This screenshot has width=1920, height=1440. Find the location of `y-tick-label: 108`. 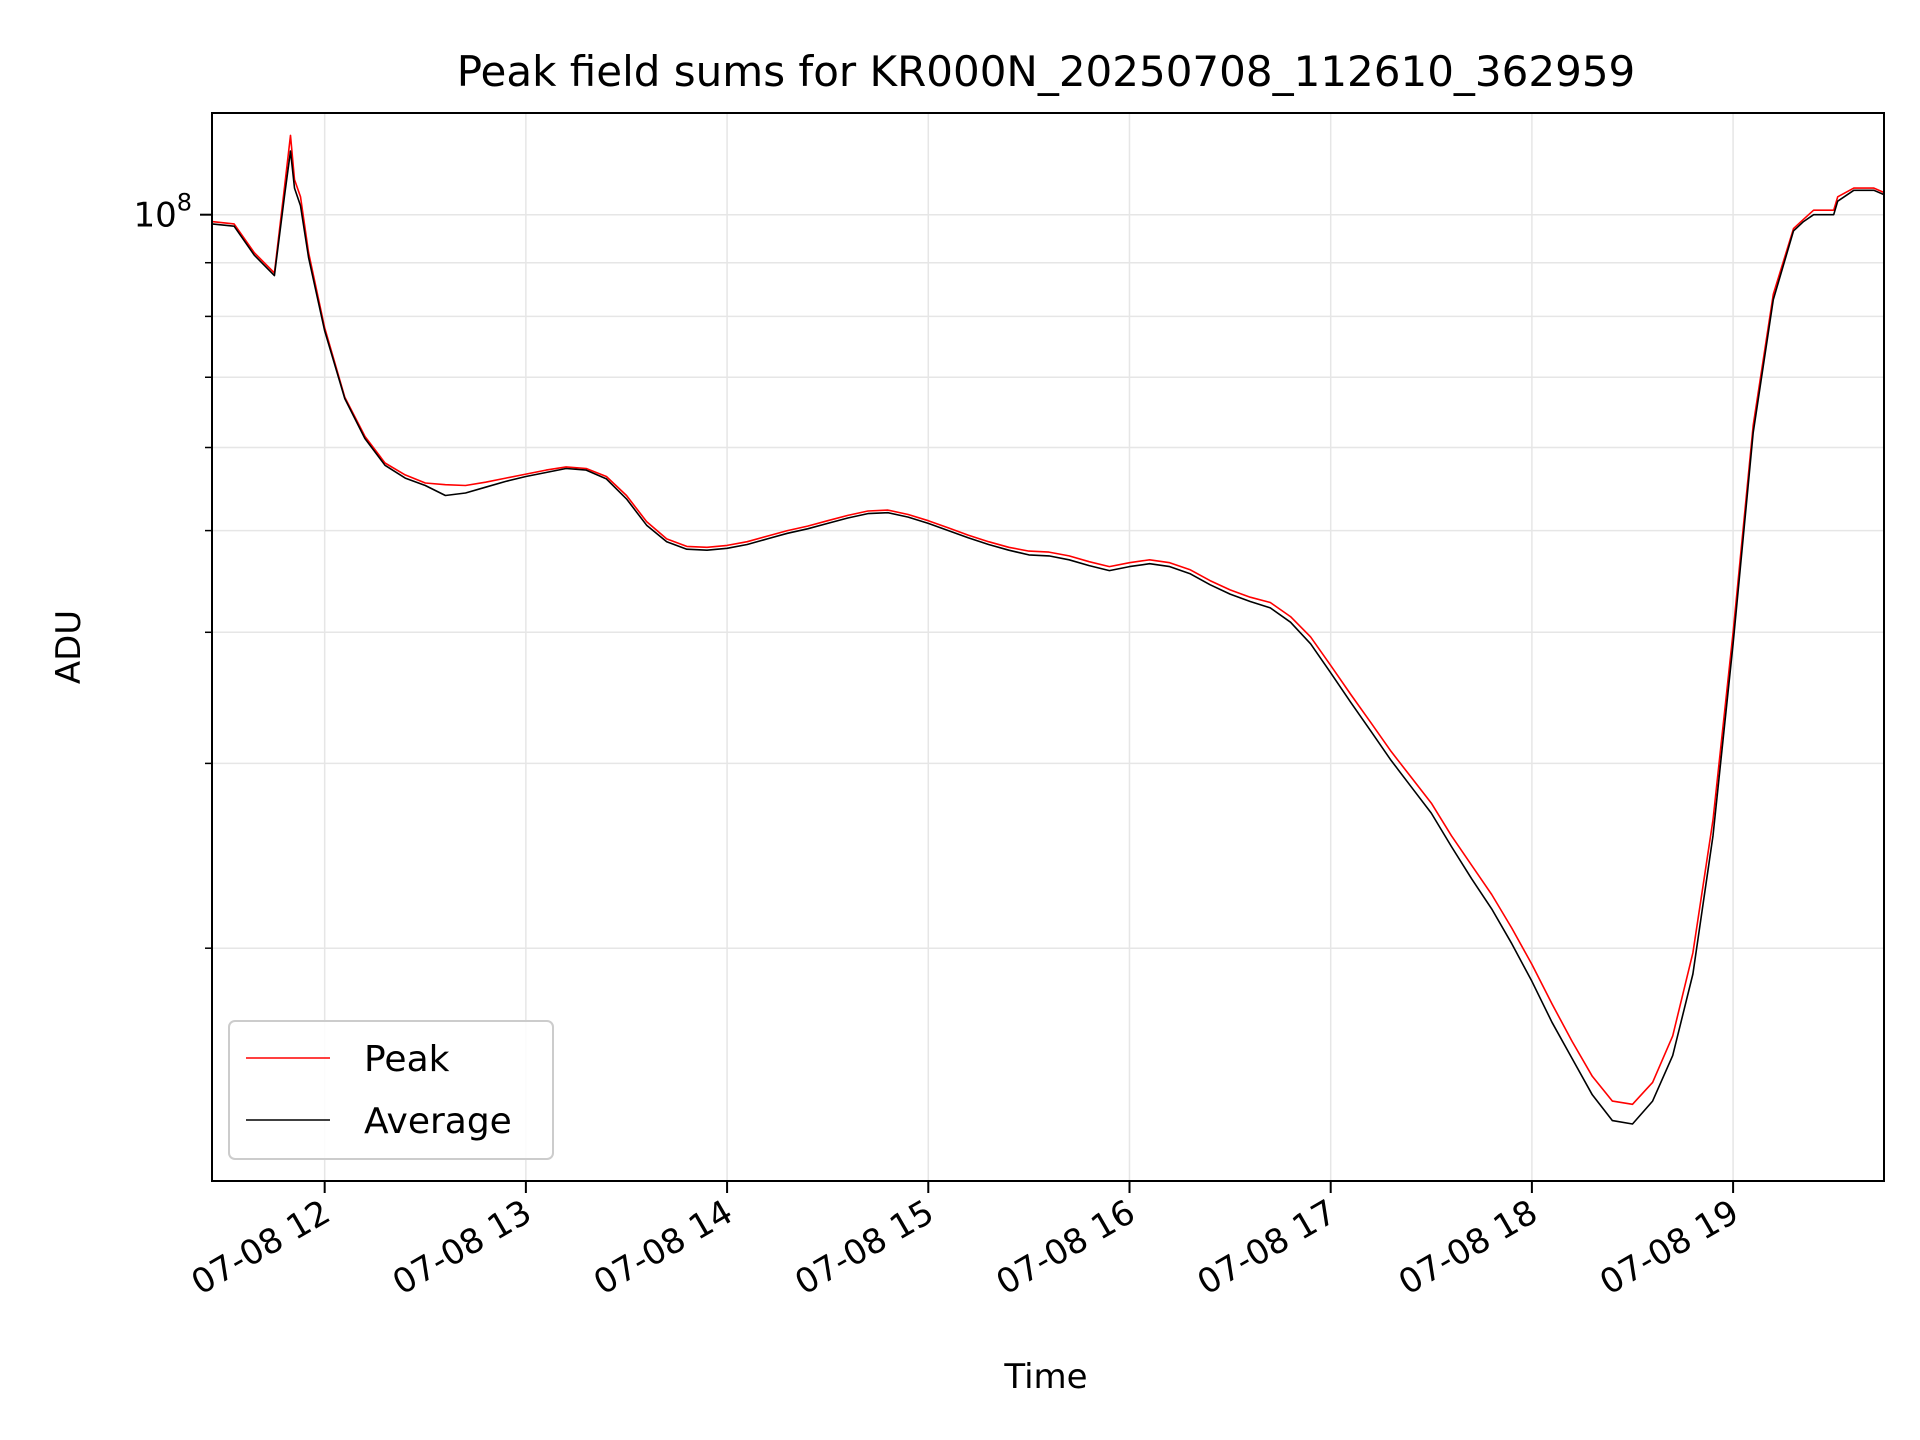

y-tick-label: 108 is located at coordinates (162, 212).